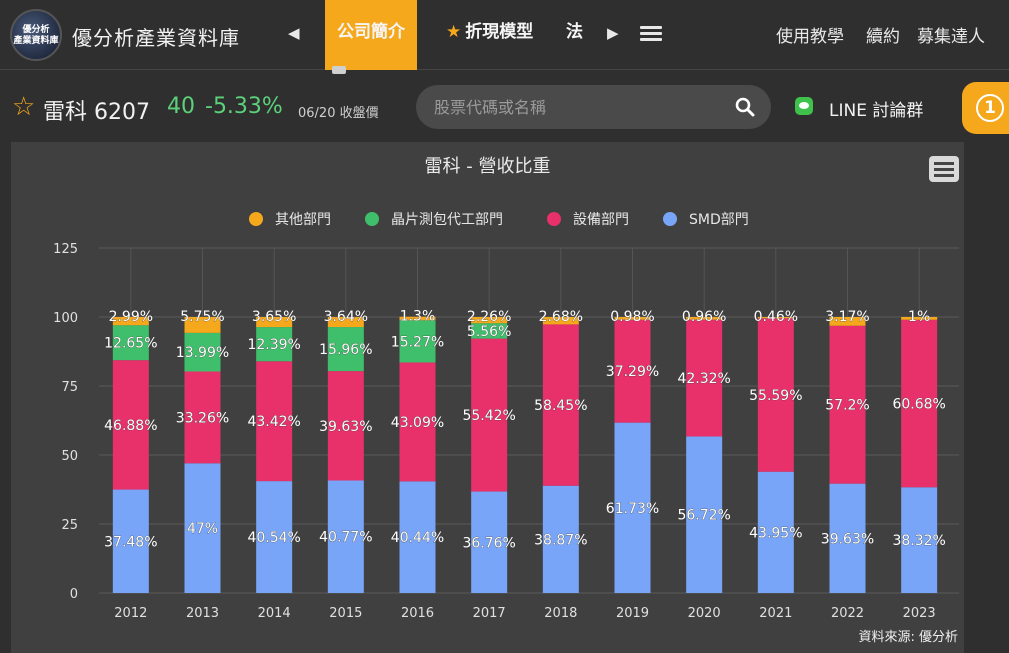  I want to click on data-label: 40.44%, so click(417, 538).